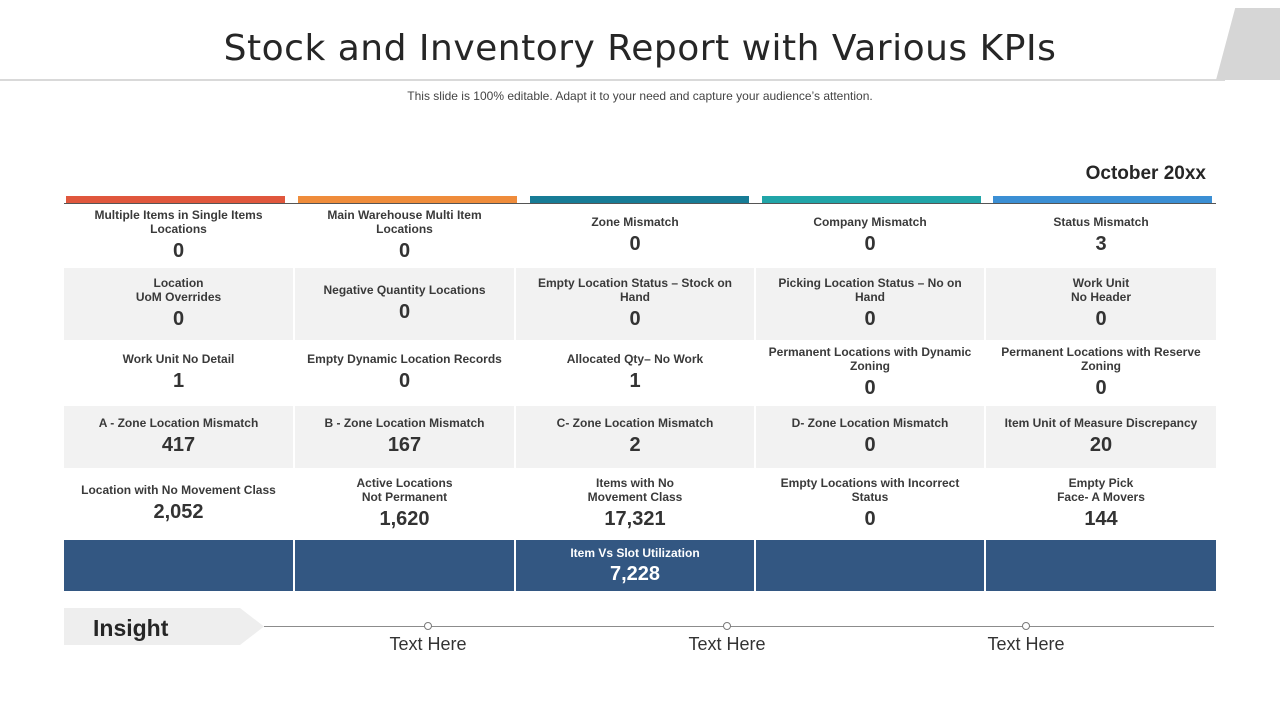 This screenshot has height=720, width=1280. I want to click on kpi-cell: Empty Pick Face- A Movers 144, so click(1101, 504).